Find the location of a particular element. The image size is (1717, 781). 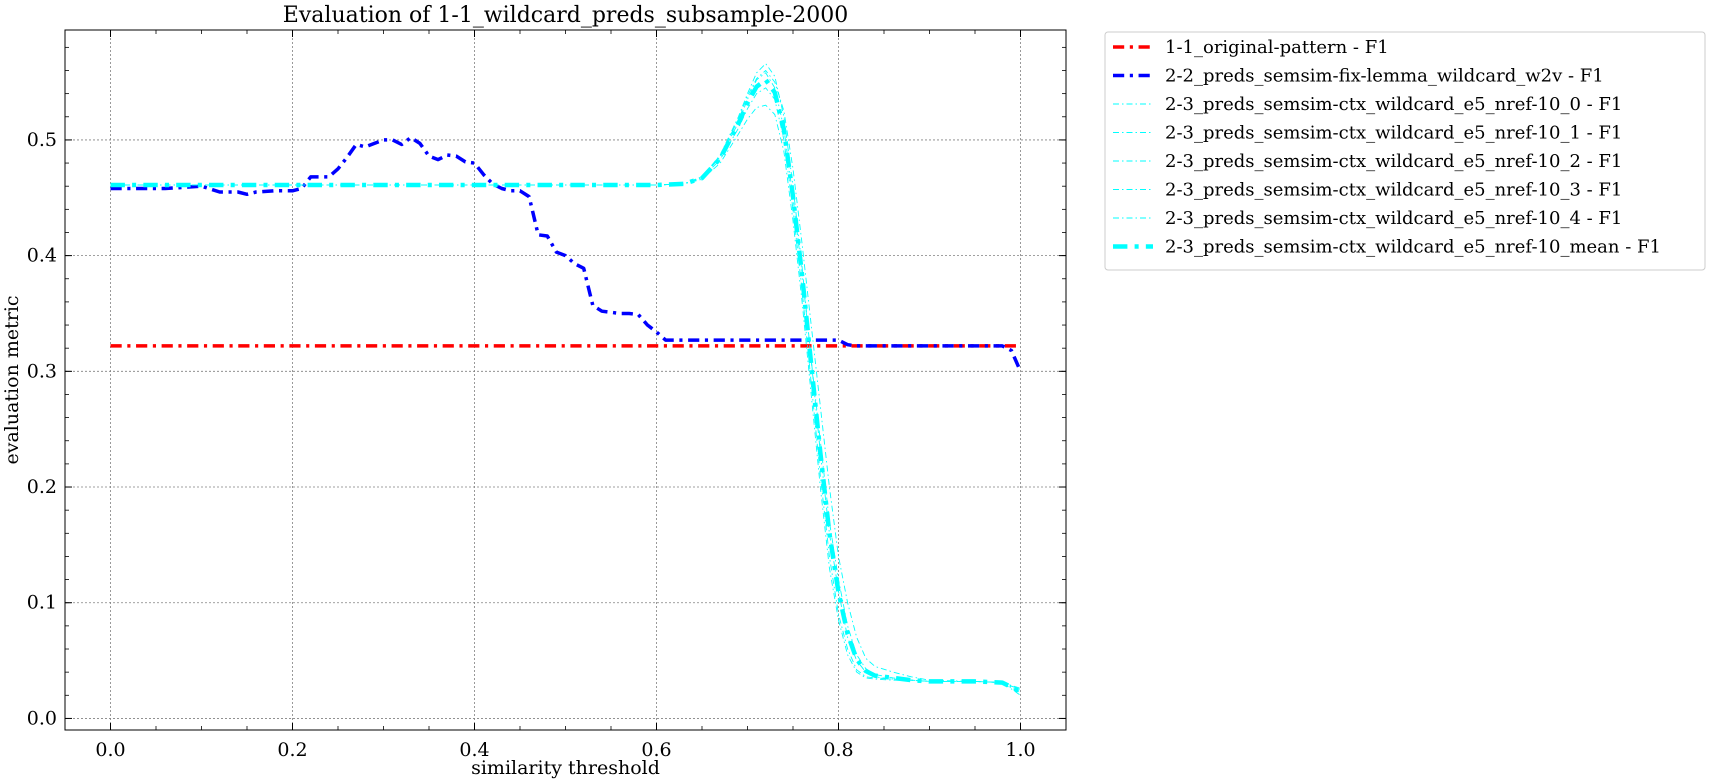

y-tick-label: 0.1 is located at coordinates (42, 603).